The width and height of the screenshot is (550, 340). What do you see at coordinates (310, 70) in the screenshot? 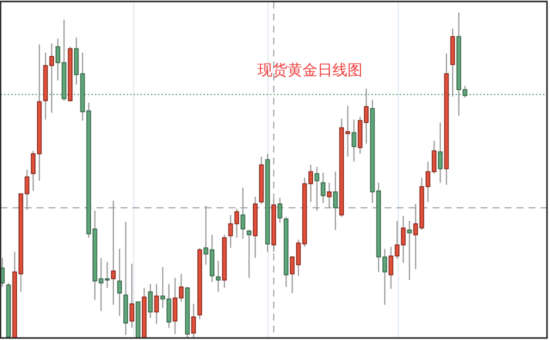
I see `text: 现货黄金日线图` at bounding box center [310, 70].